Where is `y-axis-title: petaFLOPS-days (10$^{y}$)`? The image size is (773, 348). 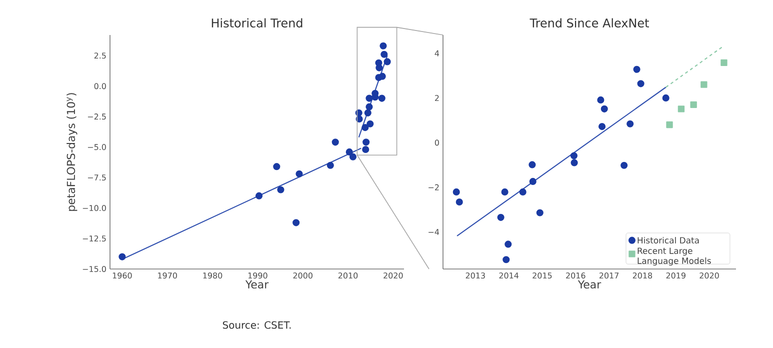 y-axis-title: petaFLOPS-days (10$^{y}$) is located at coordinates (72, 152).